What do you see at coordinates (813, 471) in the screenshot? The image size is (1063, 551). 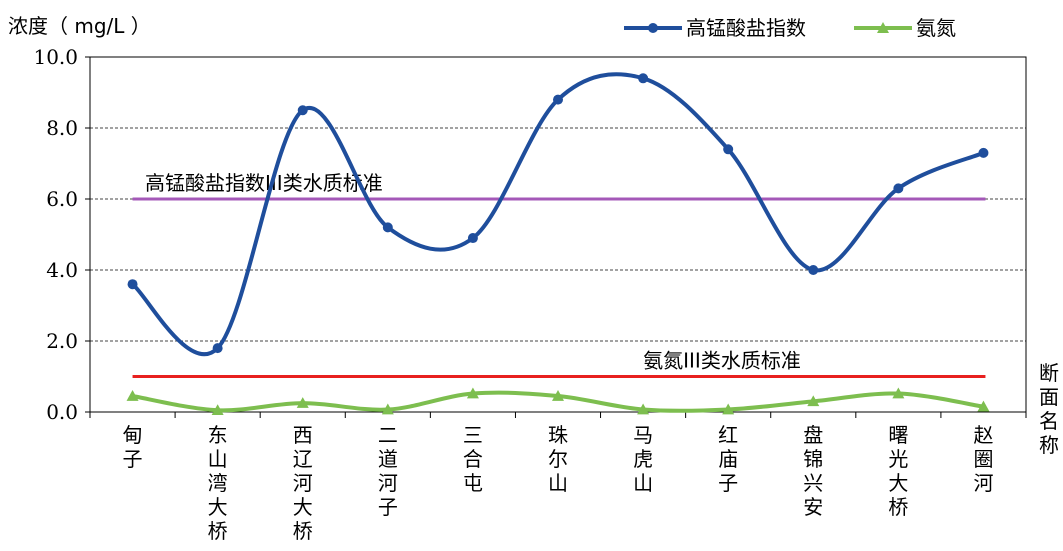 I see `category-label: 盘锦兴安` at bounding box center [813, 471].